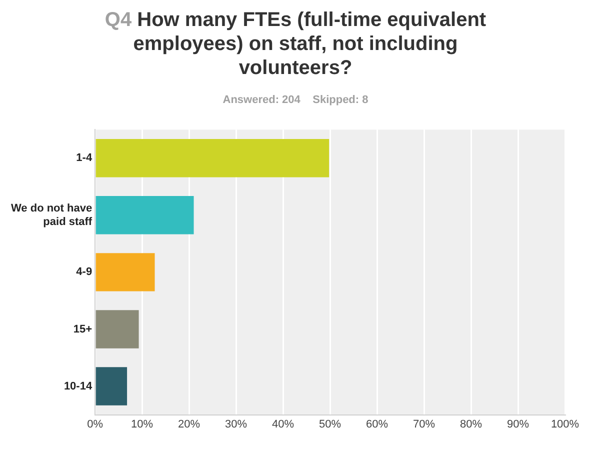  I want to click on x-tick-label: 90%, so click(518, 424).